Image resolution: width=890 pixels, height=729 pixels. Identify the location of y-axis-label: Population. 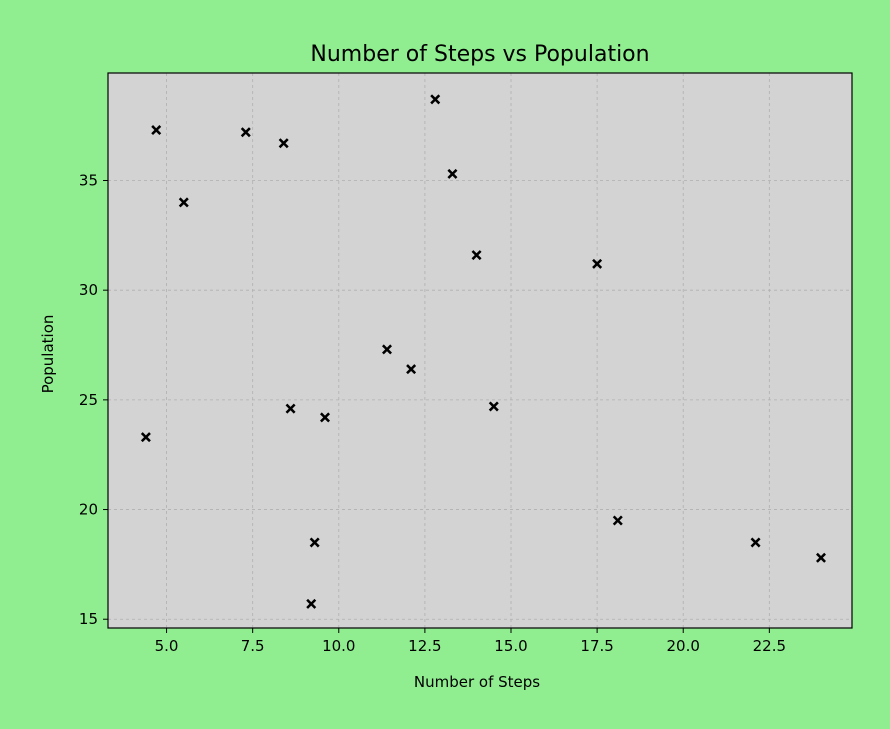
(48, 354).